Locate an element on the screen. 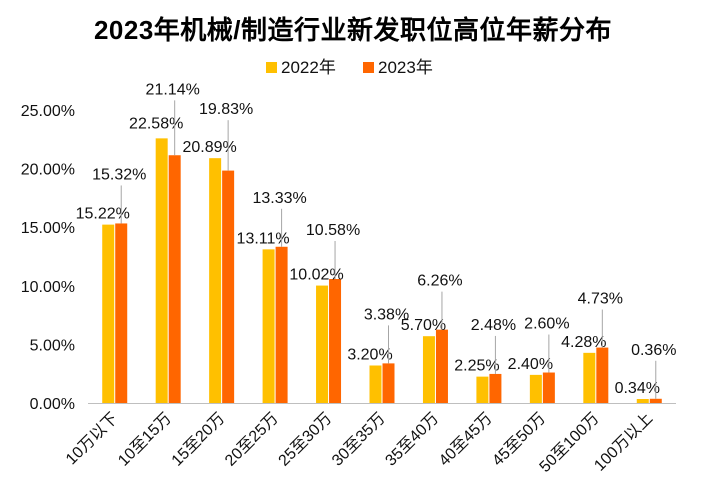 This screenshot has height=495, width=706. data-label-2022: 20.89% is located at coordinates (210, 147).